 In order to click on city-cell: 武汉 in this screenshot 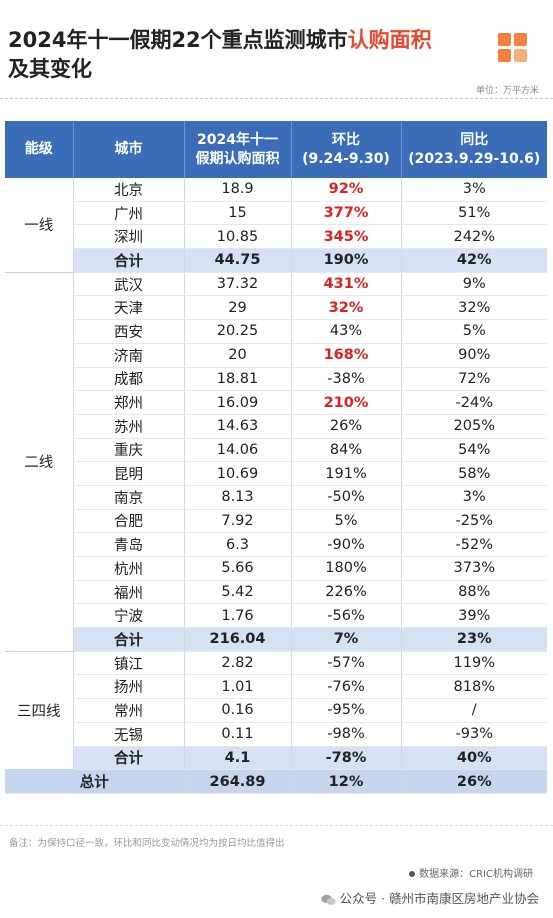, I will do `click(129, 284)`.